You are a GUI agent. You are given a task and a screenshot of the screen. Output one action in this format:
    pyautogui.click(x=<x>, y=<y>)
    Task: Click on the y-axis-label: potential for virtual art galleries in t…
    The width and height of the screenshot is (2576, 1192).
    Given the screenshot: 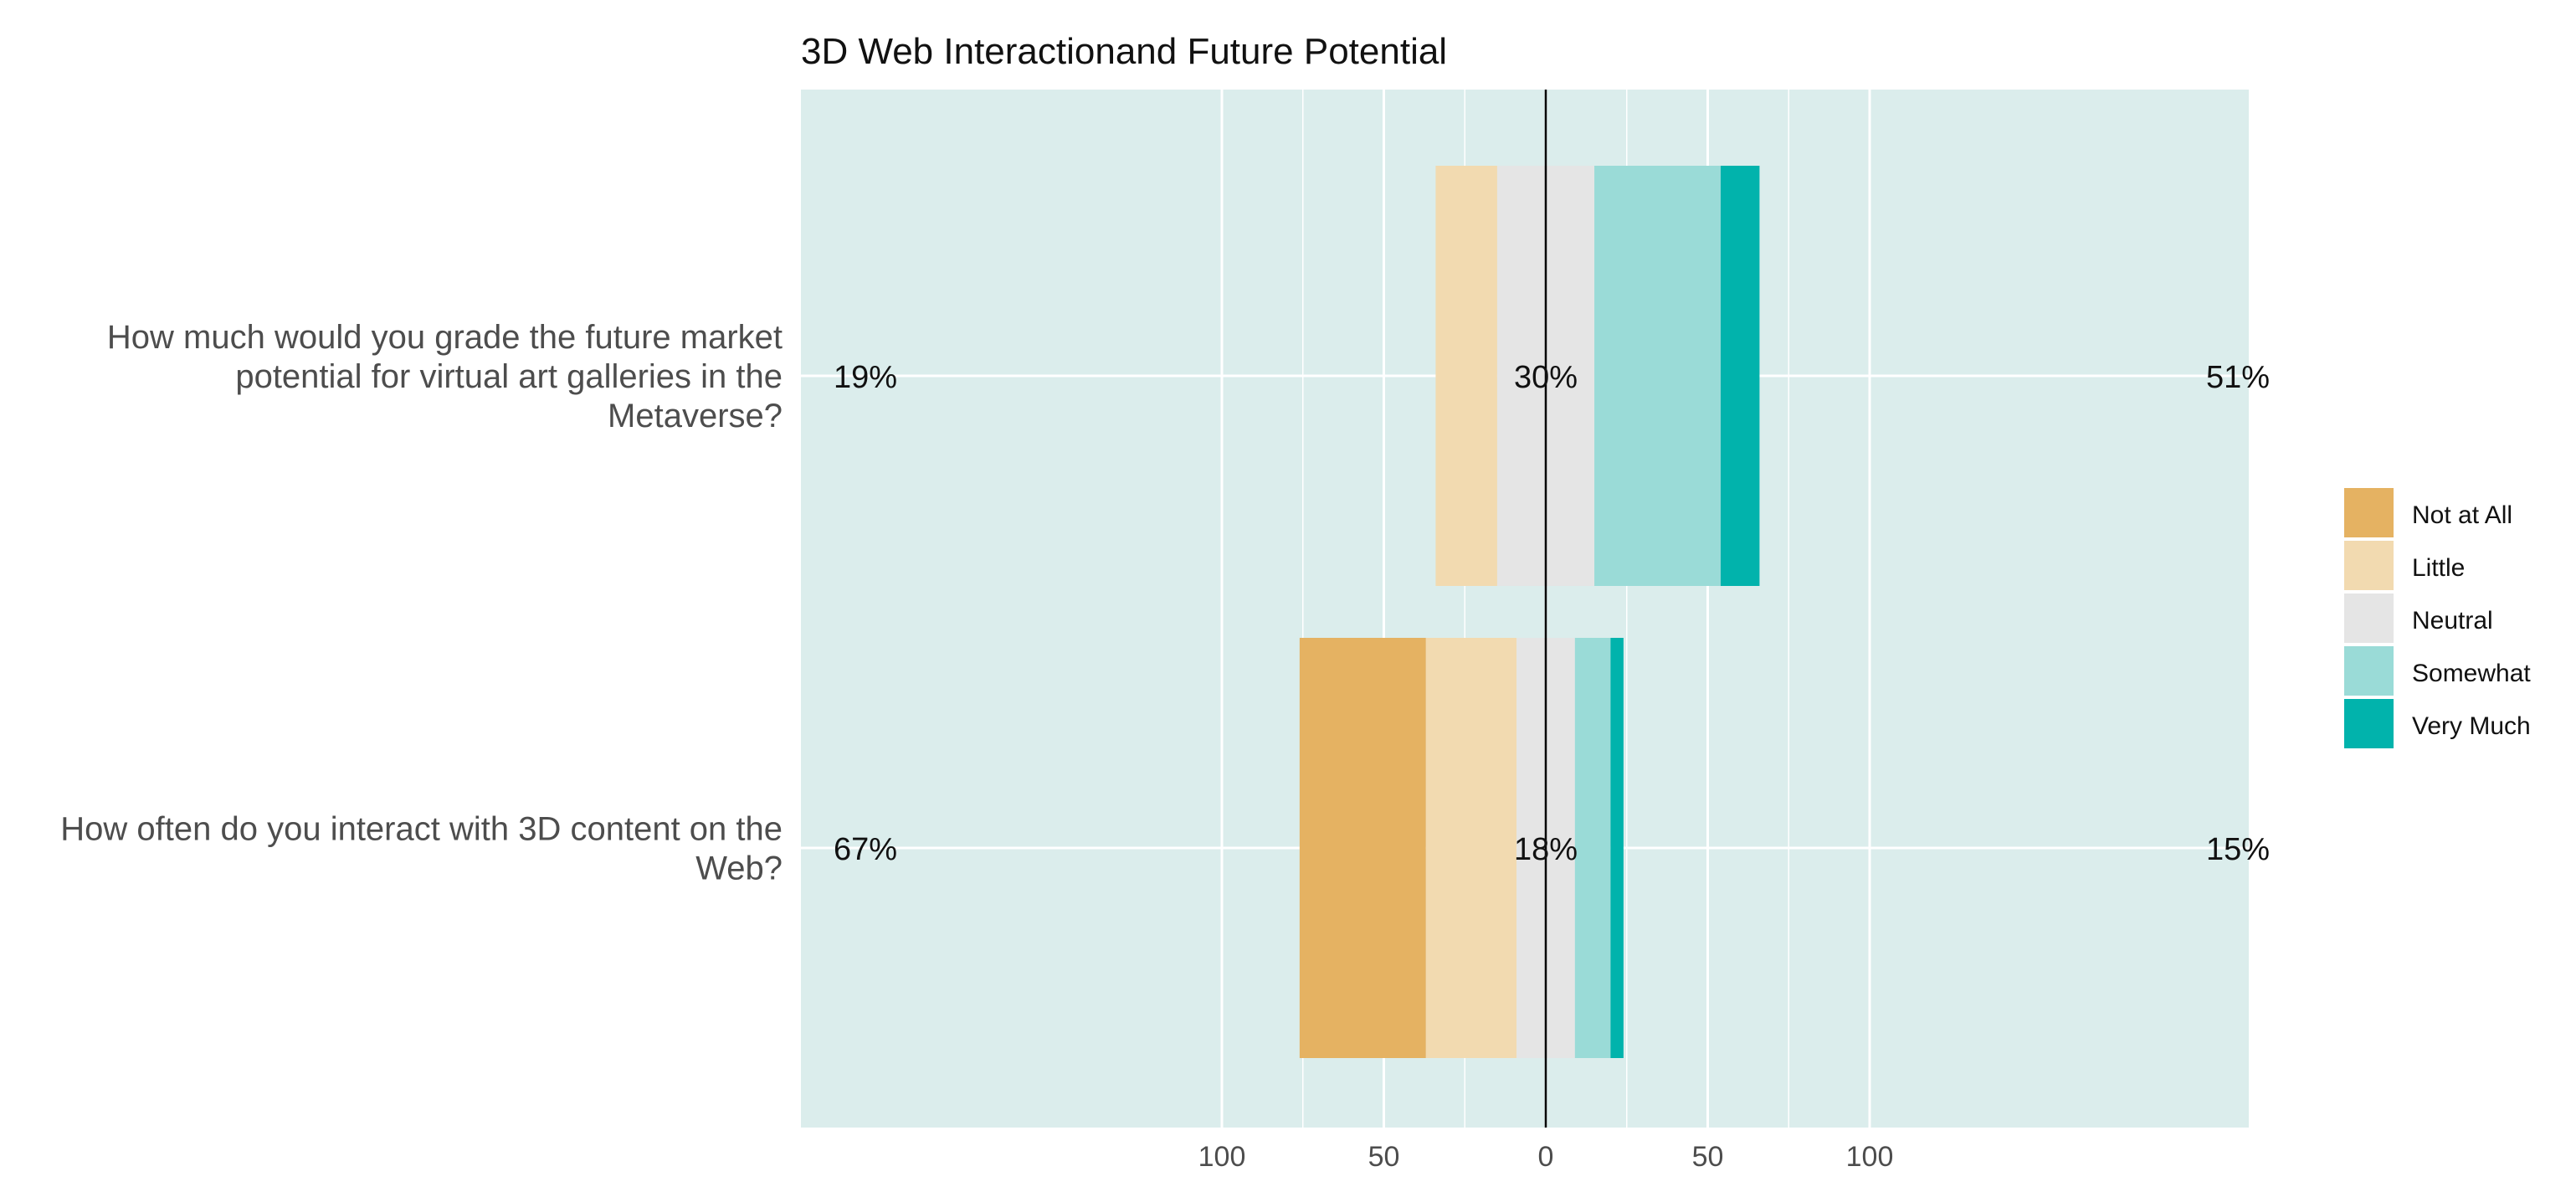 What is the action you would take?
    pyautogui.click(x=509, y=377)
    